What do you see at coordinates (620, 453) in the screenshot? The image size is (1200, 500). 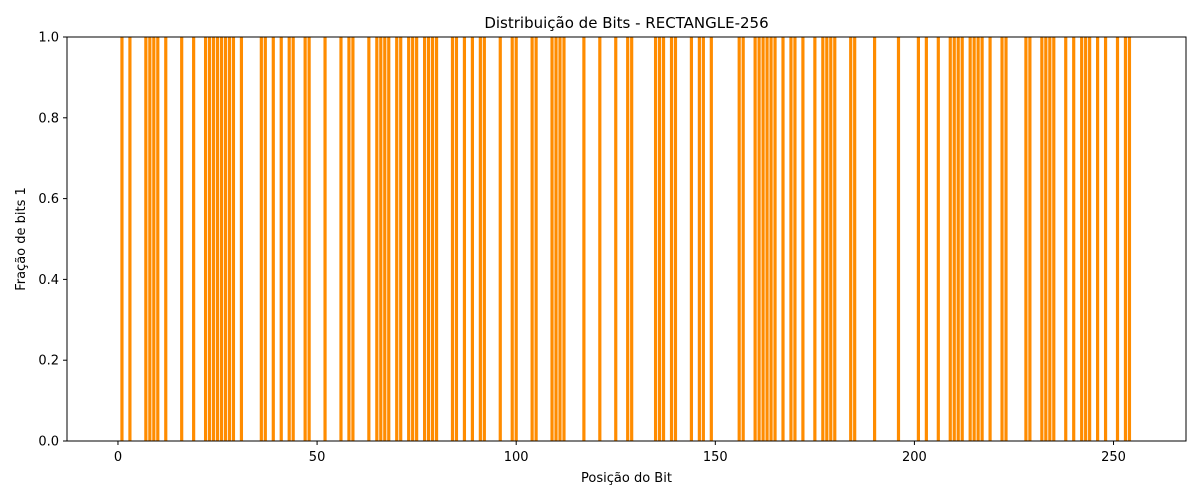 I see `x-ticks: 0 50 100 150 200 250` at bounding box center [620, 453].